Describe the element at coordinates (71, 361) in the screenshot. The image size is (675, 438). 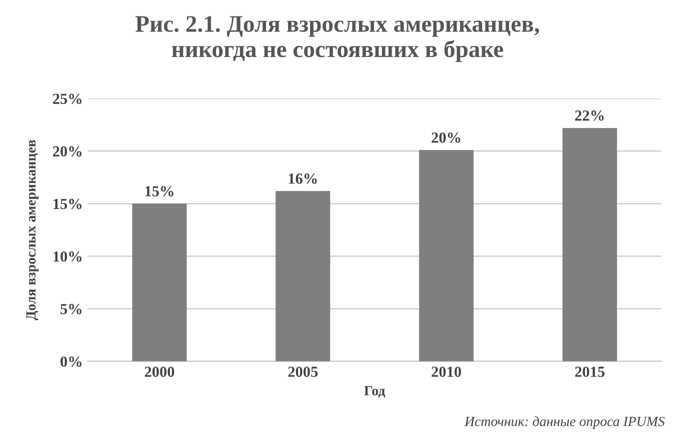
I see `y-tick-label: 0%` at that location.